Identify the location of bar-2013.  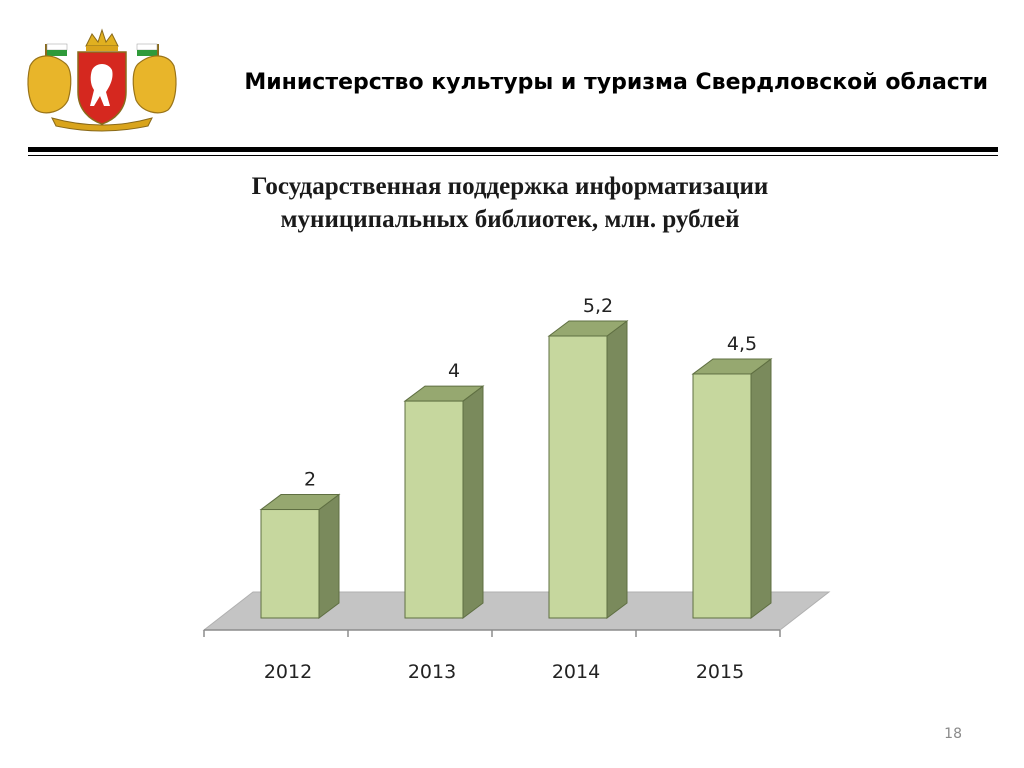
(444, 502).